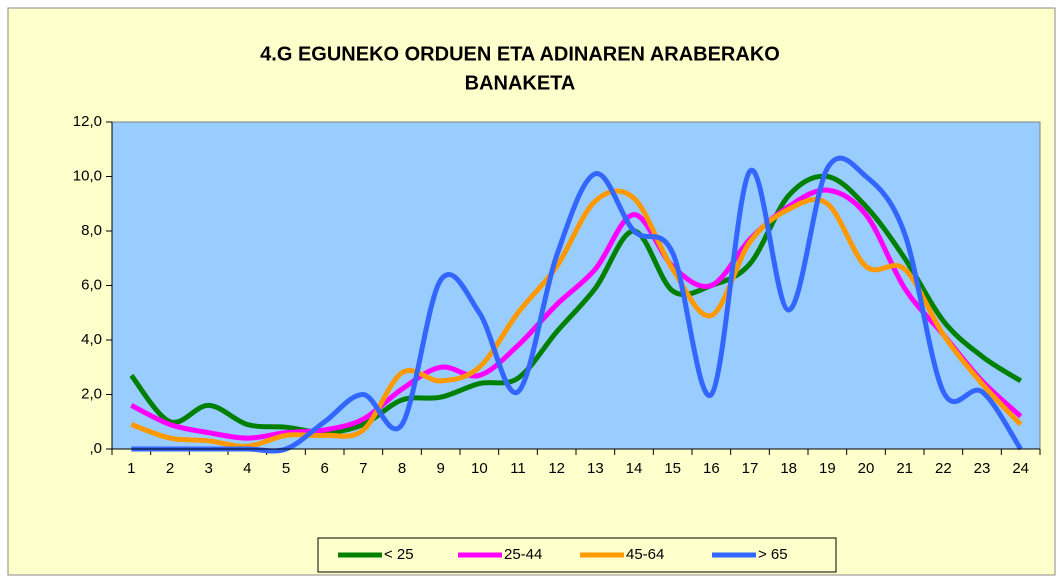 This screenshot has width=1063, height=576. What do you see at coordinates (399, 554) in the screenshot?
I see `legend-label: < 25` at bounding box center [399, 554].